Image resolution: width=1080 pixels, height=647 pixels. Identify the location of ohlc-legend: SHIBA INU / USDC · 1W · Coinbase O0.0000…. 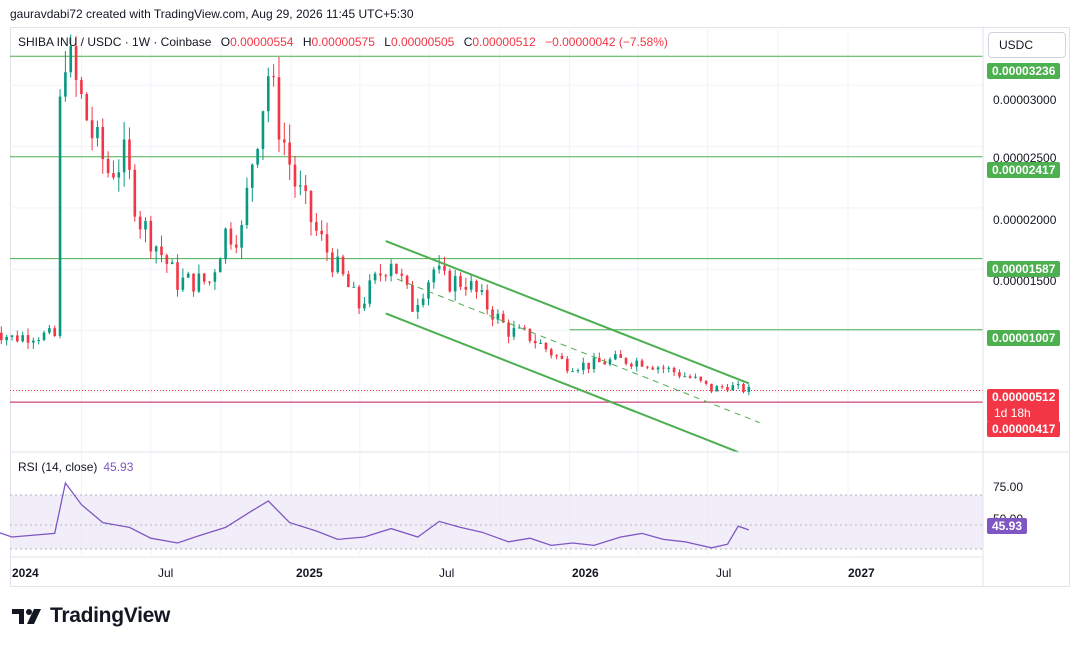
(343, 42).